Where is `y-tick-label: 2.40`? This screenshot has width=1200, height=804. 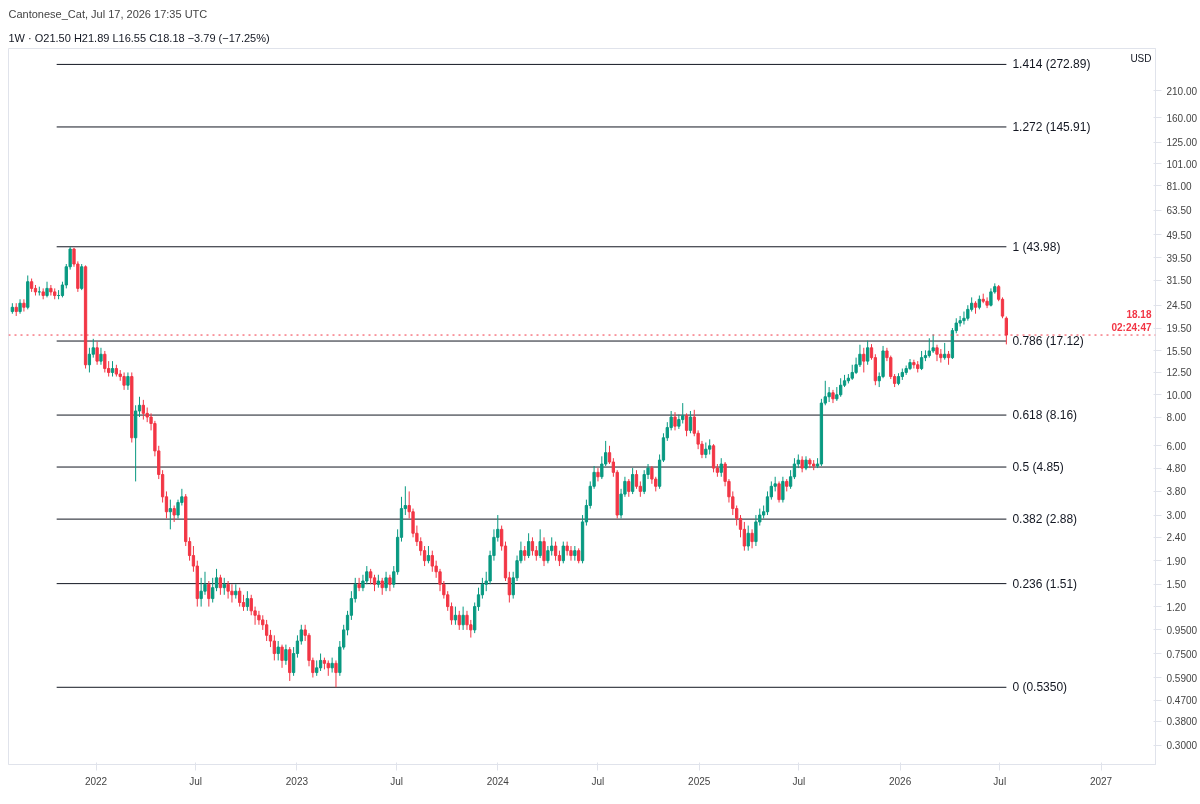 y-tick-label: 2.40 is located at coordinates (1176, 538).